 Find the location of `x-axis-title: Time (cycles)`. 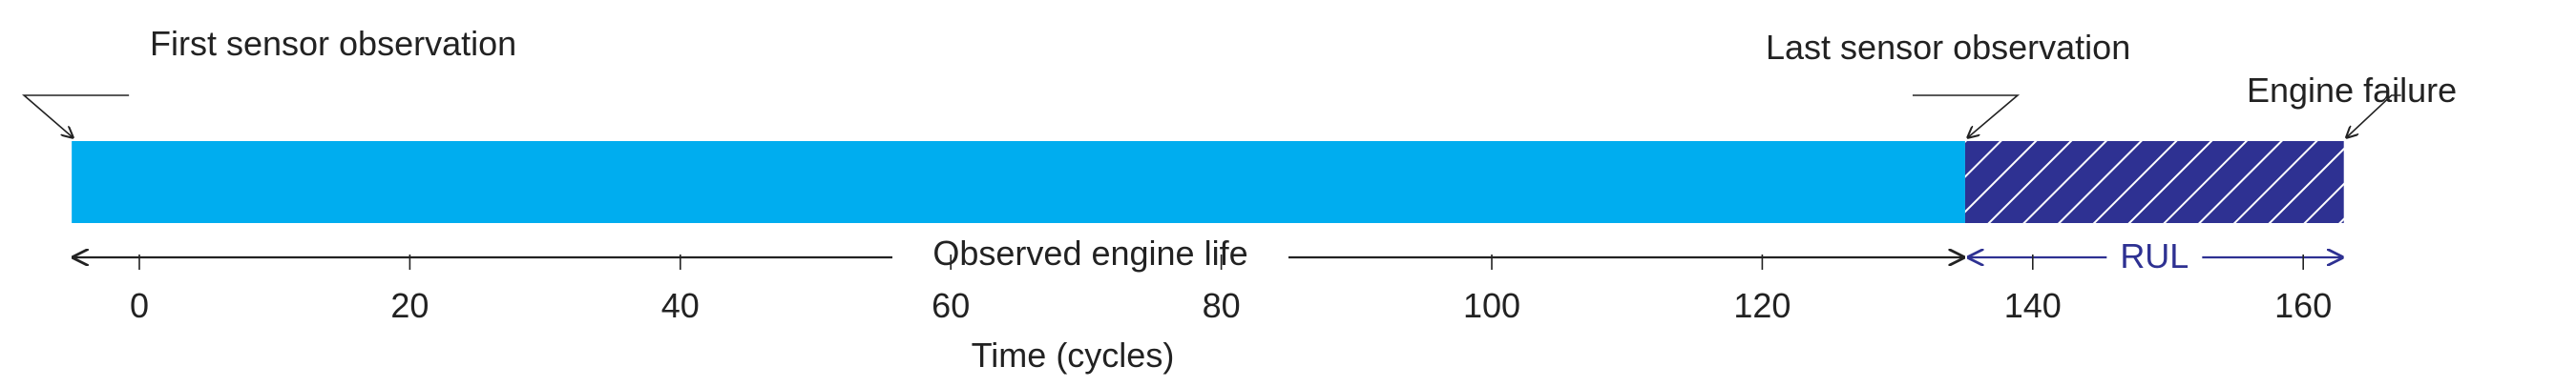

x-axis-title: Time (cycles) is located at coordinates (1073, 355).